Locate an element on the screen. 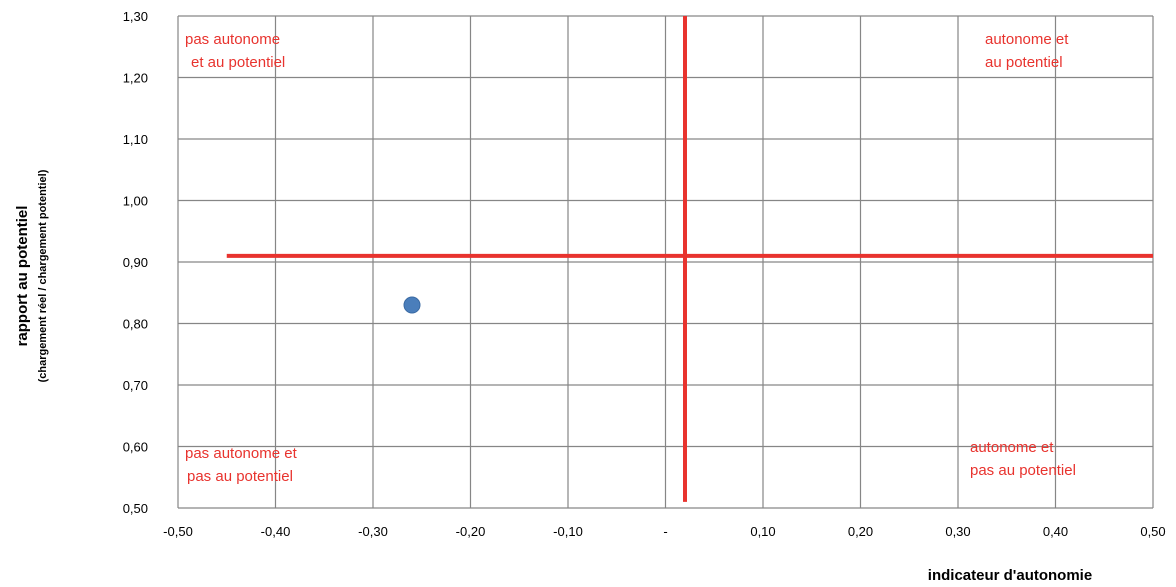  quadrant-label-line: au potentiel is located at coordinates (1024, 62).